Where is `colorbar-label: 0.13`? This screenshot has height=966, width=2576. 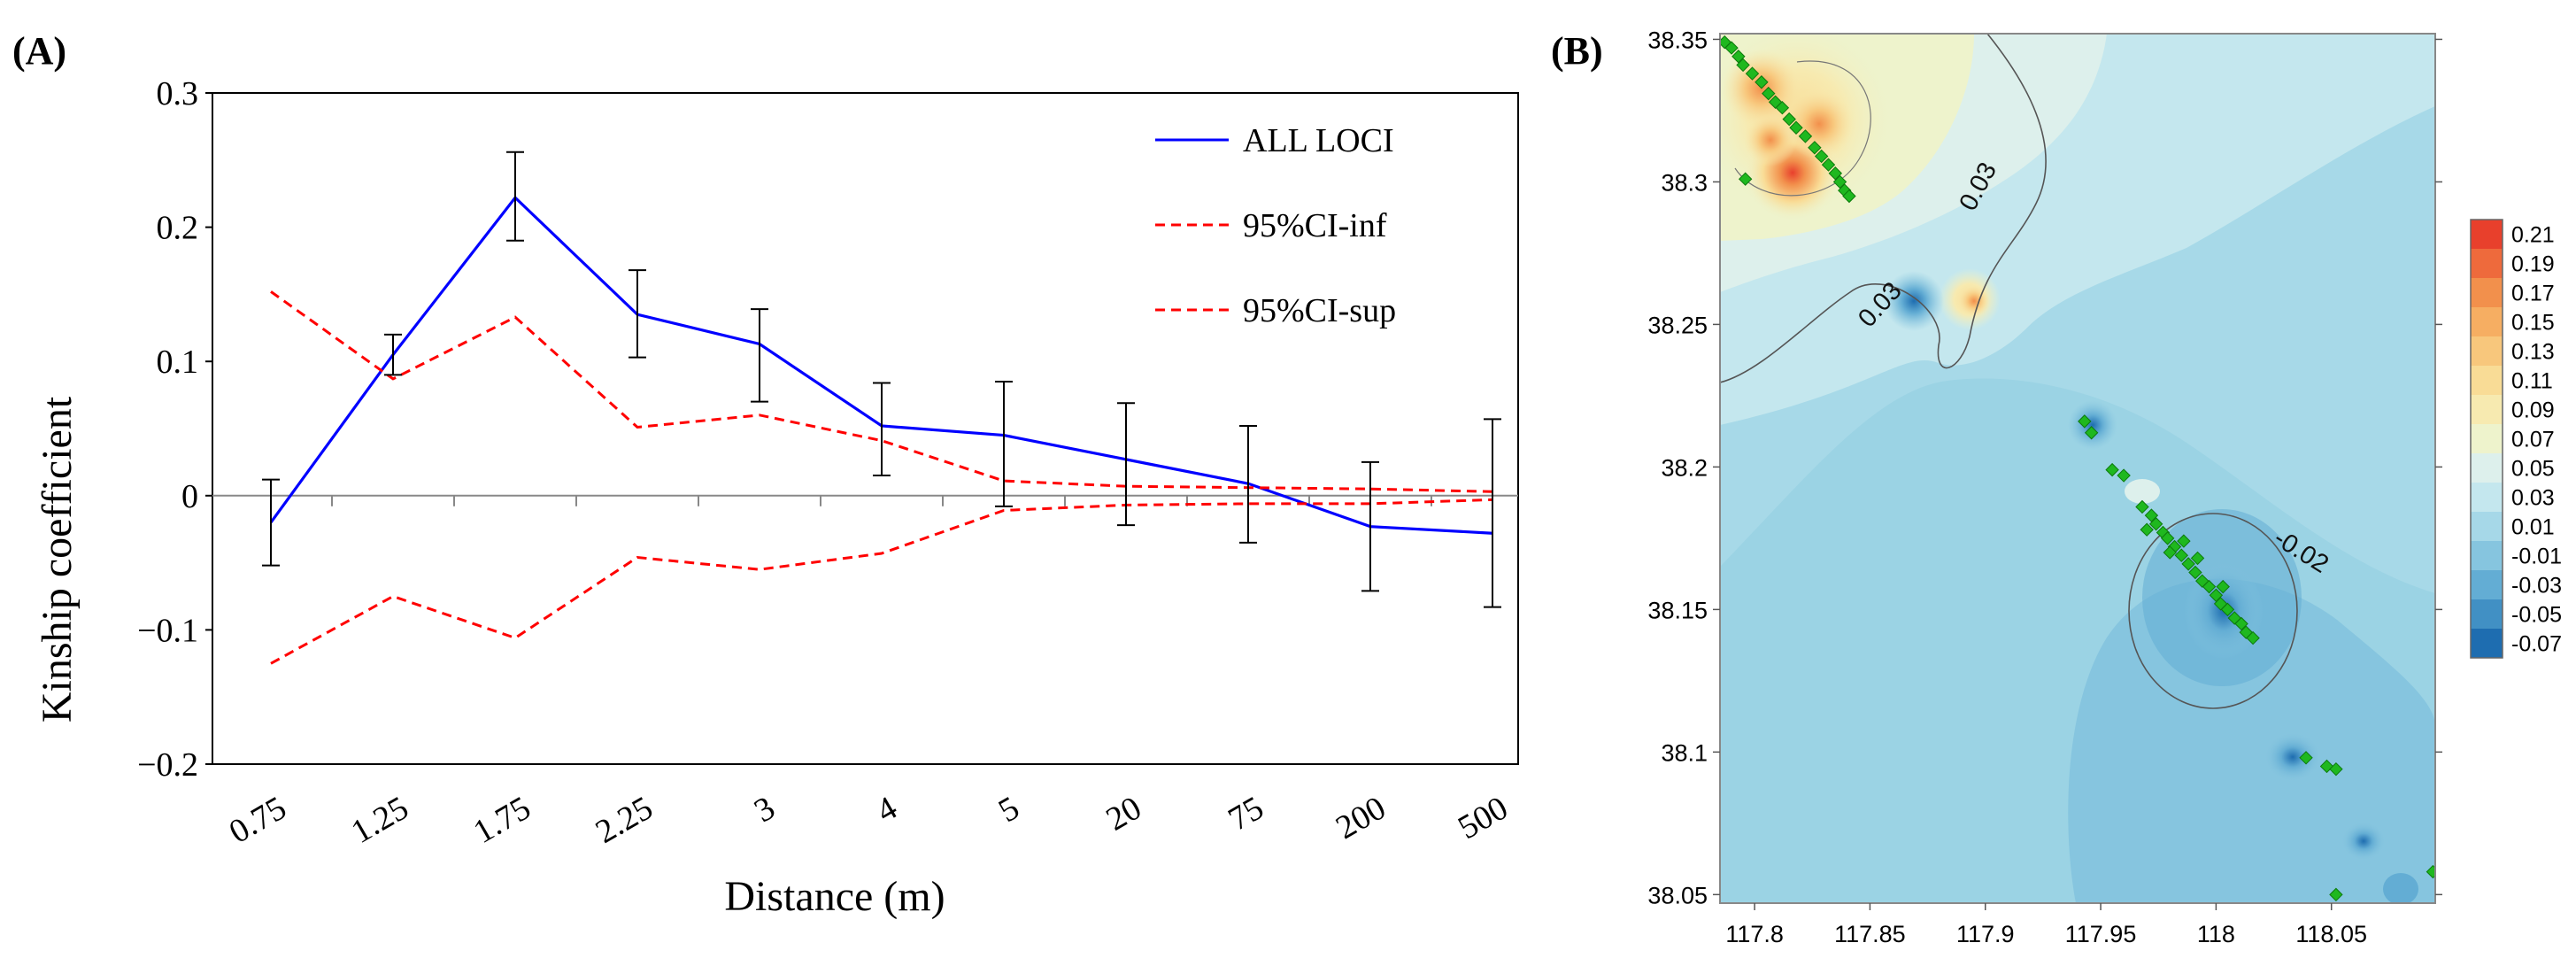
colorbar-label: 0.13 is located at coordinates (2533, 352).